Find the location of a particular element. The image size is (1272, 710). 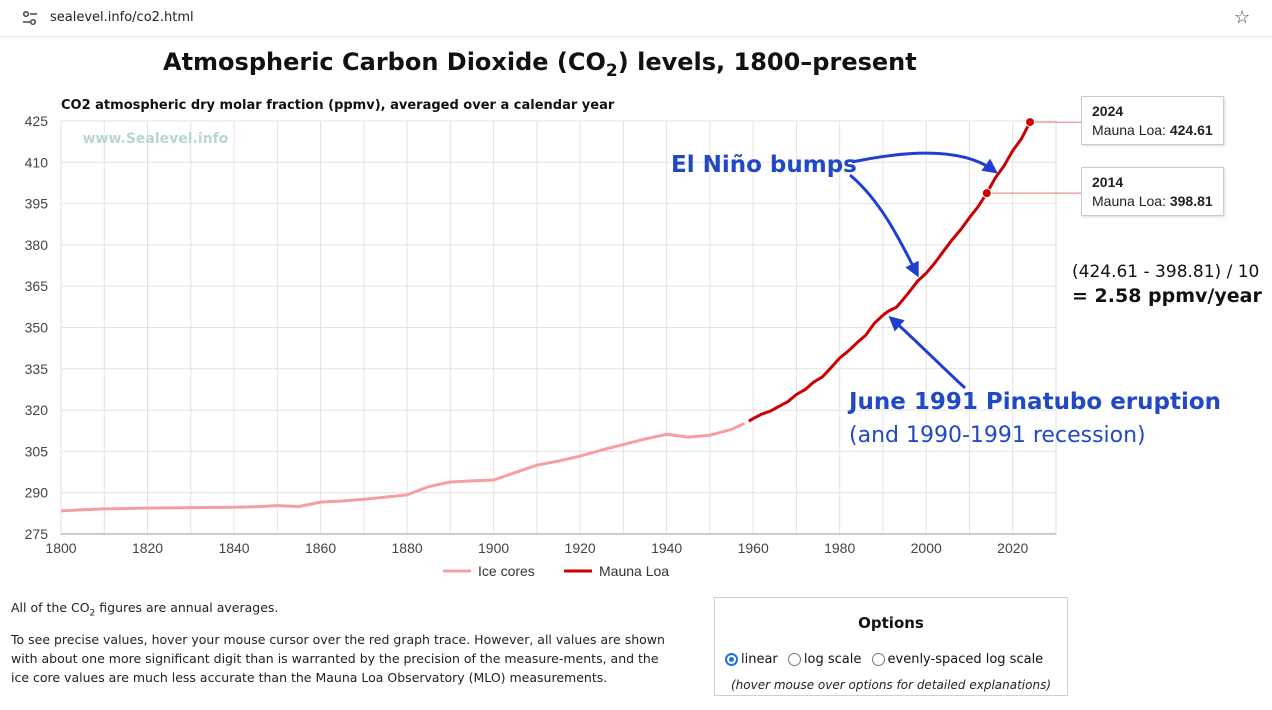

option-linear: linear is located at coordinates (751, 659).